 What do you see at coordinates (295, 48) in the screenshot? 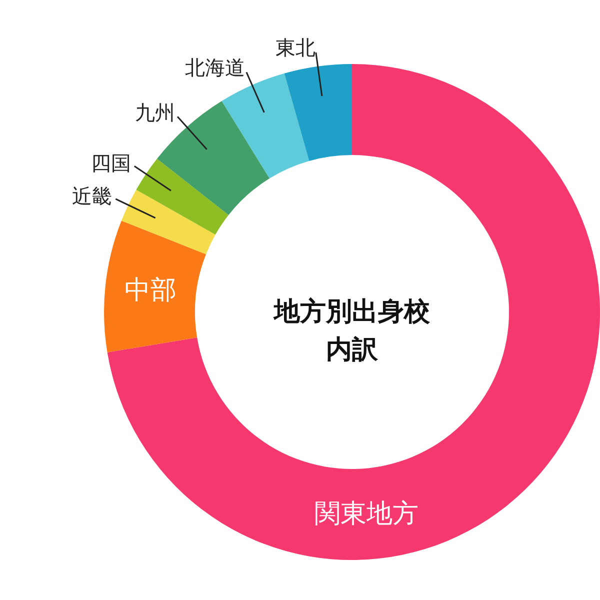
I see `slice-label: 東北` at bounding box center [295, 48].